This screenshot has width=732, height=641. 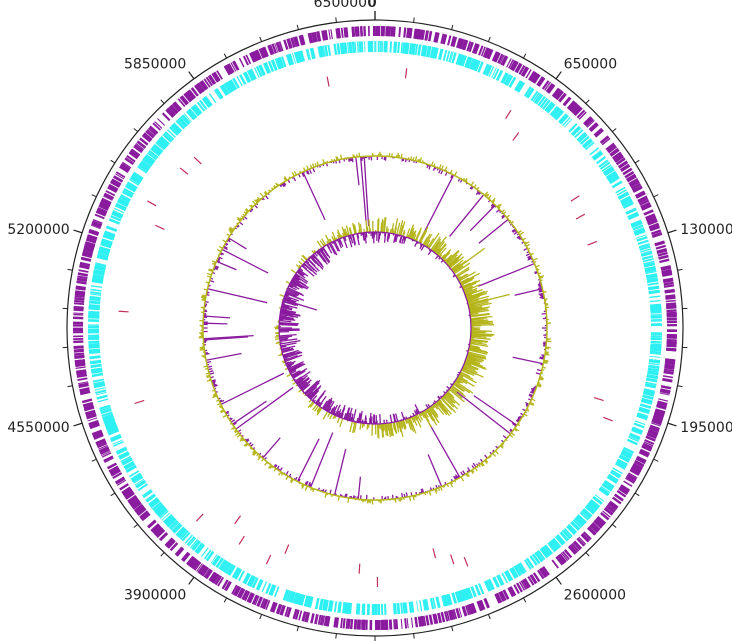 I want to click on gc-skew-baseline, so click(x=375, y=328).